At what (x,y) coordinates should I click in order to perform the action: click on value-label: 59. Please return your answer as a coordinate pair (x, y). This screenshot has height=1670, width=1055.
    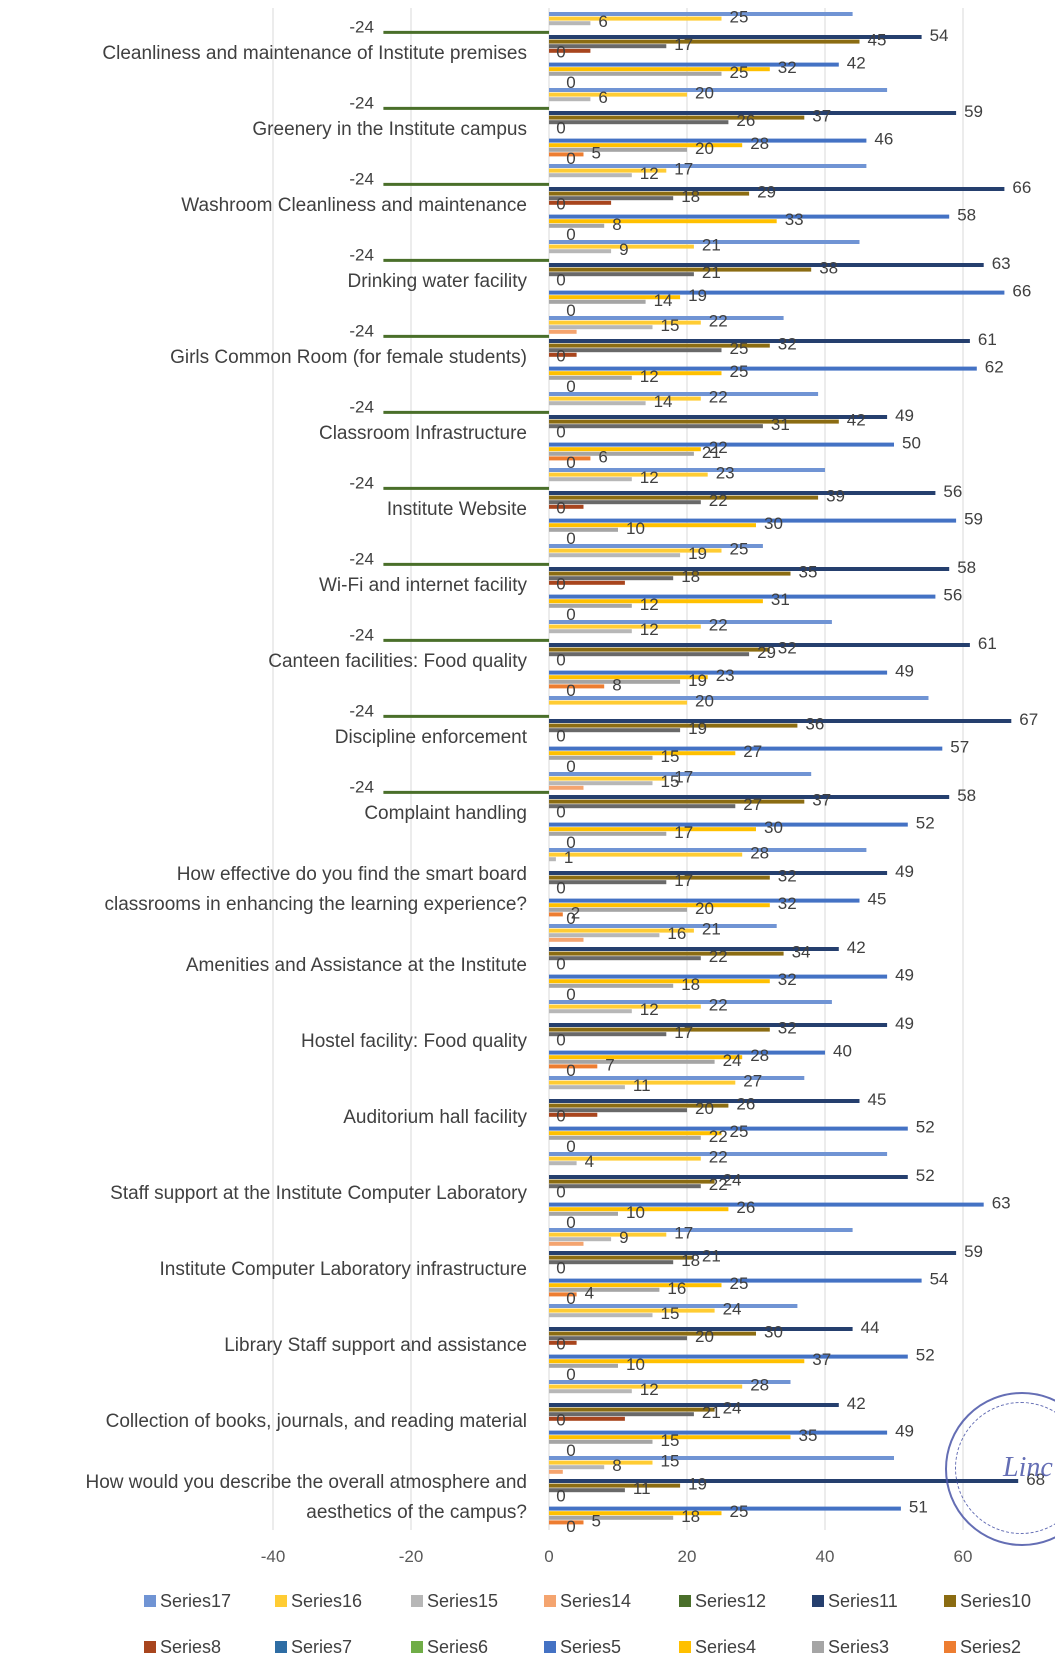
    Looking at the image, I should click on (973, 111).